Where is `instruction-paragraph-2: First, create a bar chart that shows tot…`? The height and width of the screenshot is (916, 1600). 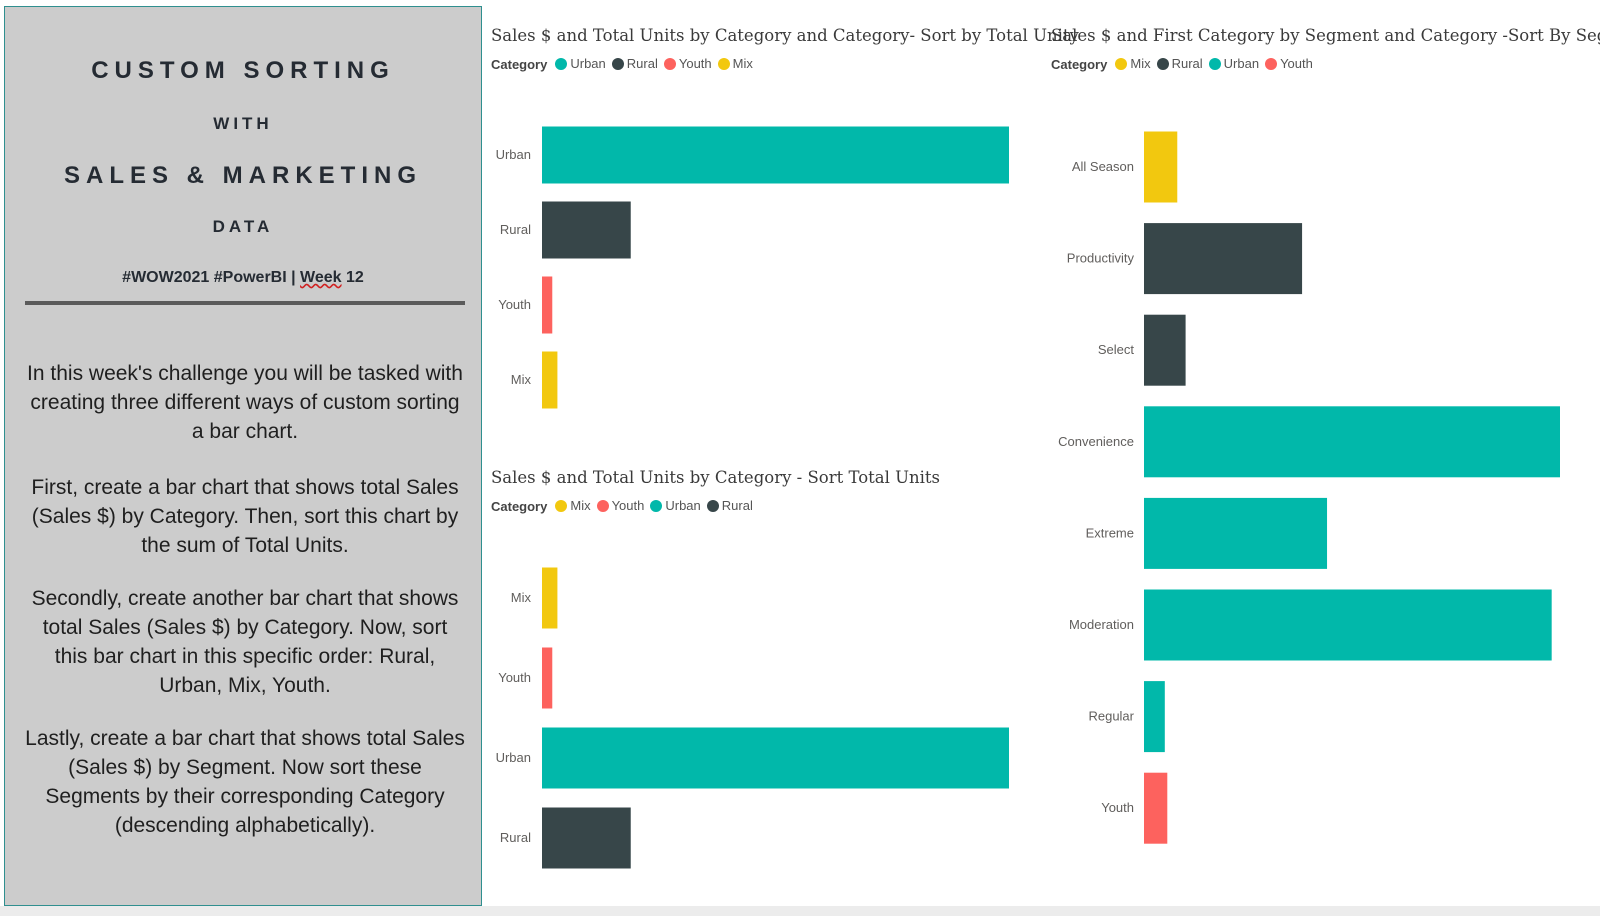 instruction-paragraph-2: First, create a bar chart that shows tot… is located at coordinates (245, 516).